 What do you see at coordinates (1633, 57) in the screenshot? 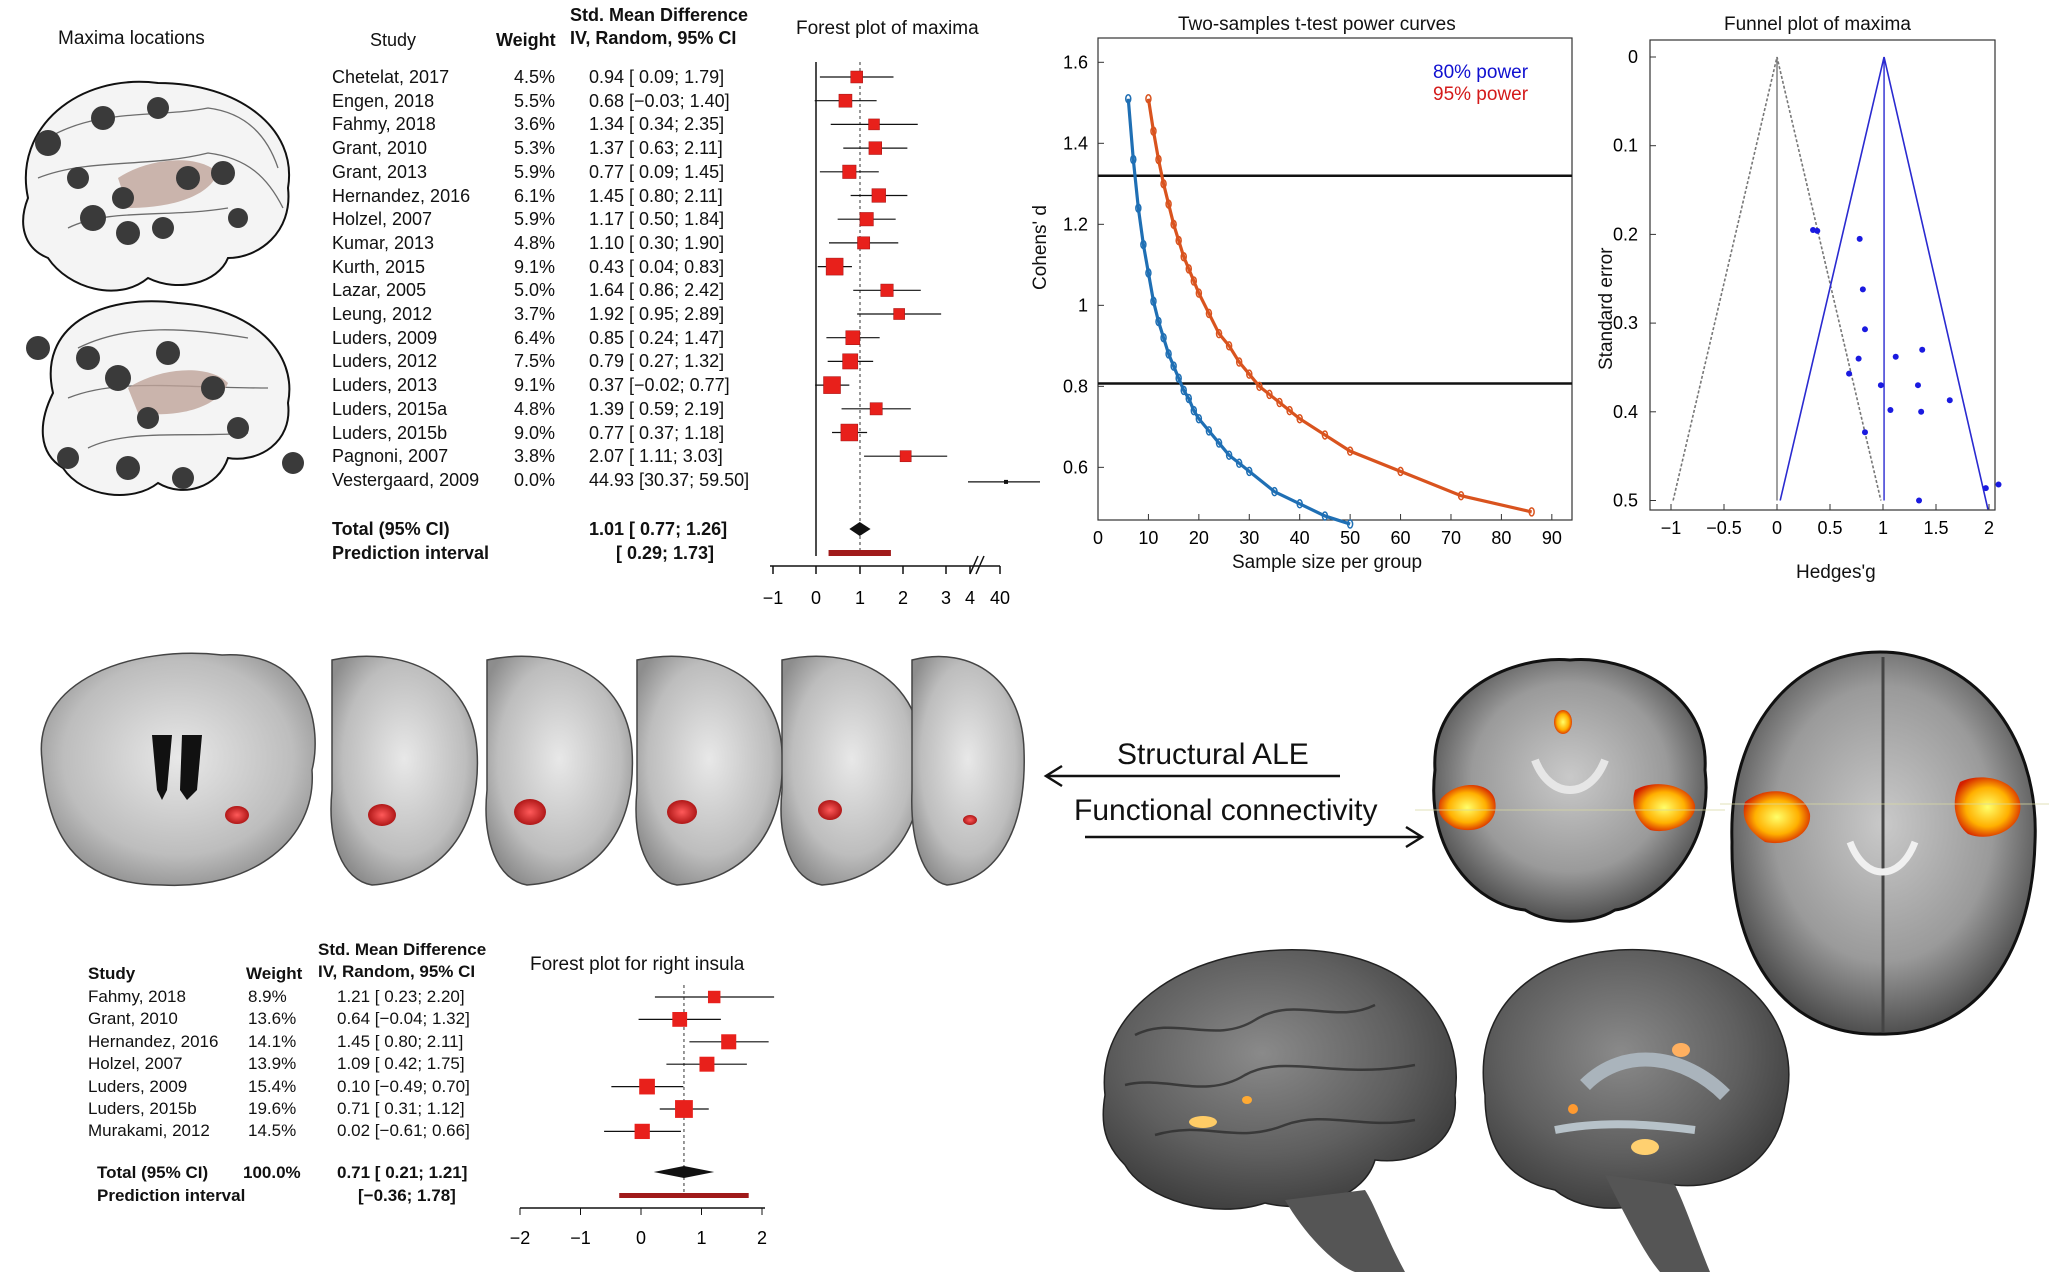
I see `funnel-y-tick-label: 0` at bounding box center [1633, 57].